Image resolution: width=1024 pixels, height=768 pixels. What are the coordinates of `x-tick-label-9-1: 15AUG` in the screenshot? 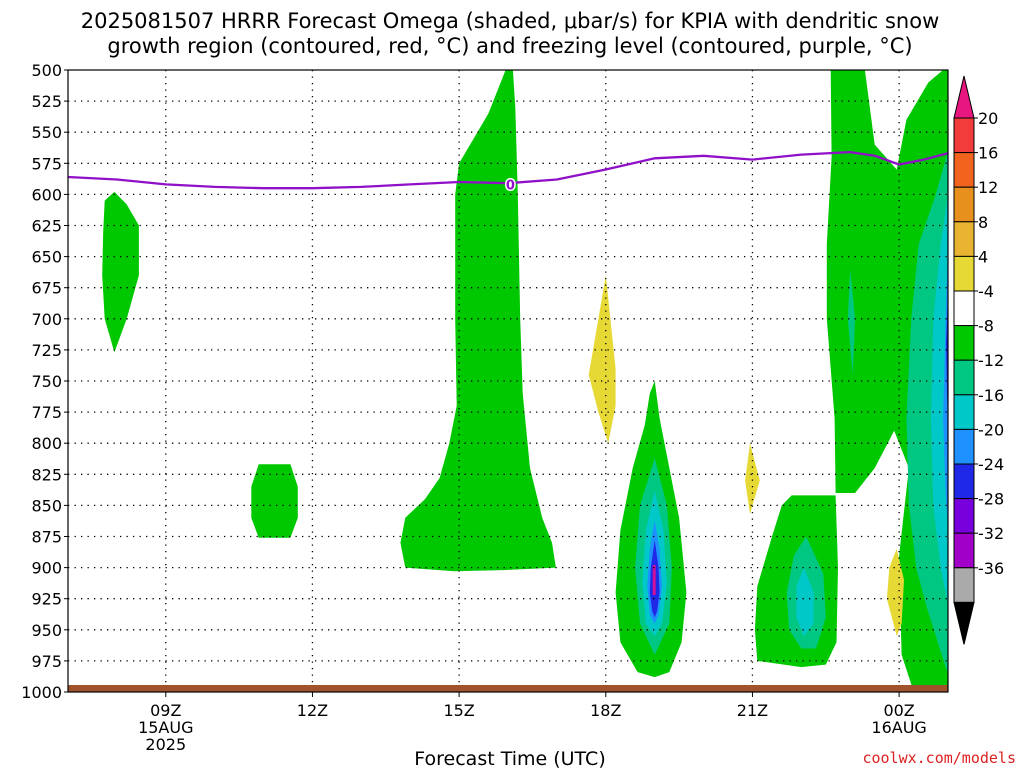 It's located at (165, 727).